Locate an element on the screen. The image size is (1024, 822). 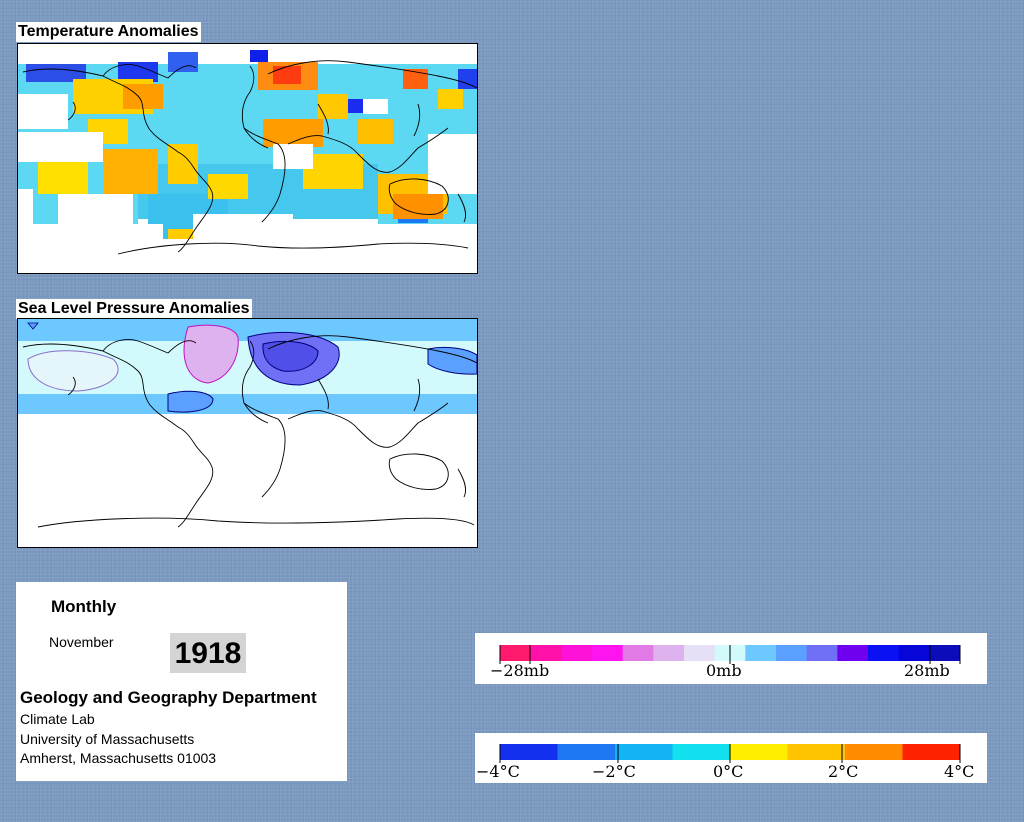
temperature-color-bar is located at coordinates (730, 753).